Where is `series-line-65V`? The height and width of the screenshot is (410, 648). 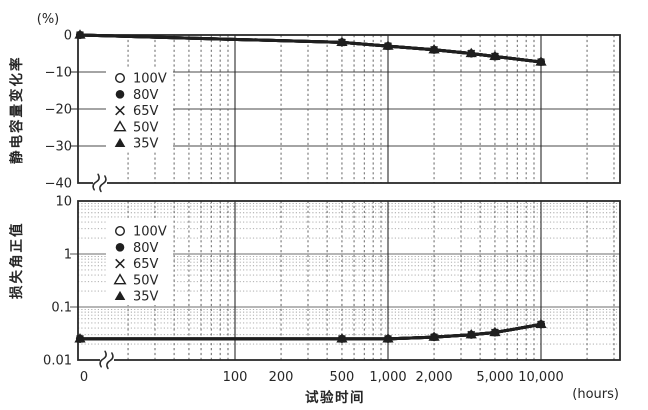 series-line-65V is located at coordinates (310, 48).